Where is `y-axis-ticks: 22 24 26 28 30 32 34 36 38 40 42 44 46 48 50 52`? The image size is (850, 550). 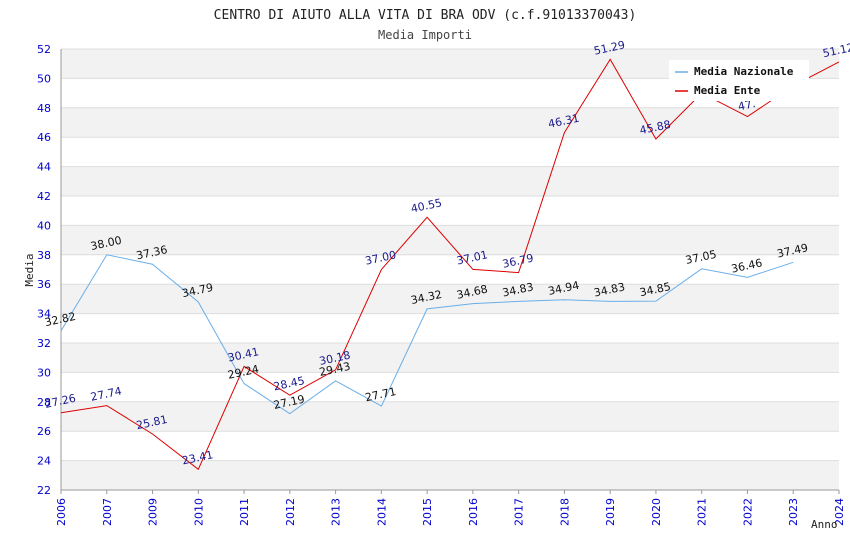
y-axis-ticks: 22 24 26 28 30 32 34 36 38 40 42 44 46 48 50 52 is located at coordinates (44, 270).